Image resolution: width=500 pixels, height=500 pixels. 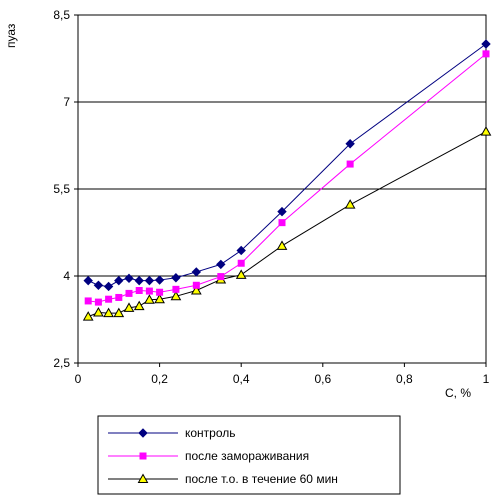 I want to click on y-tick-label: 2,5, so click(x=61, y=363).